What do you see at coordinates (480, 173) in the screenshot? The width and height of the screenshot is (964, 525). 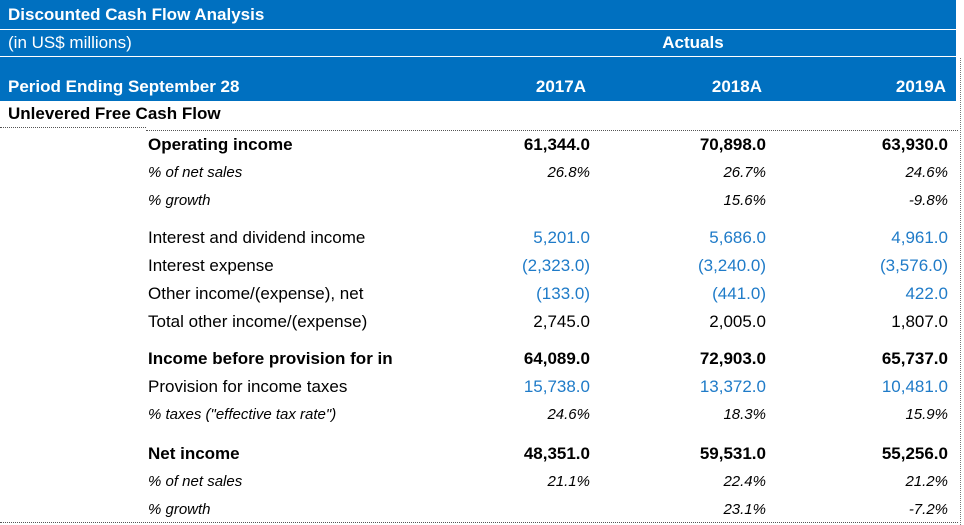 I see `table-row: % of net sales 26.8% 26.7% 24.6%` at bounding box center [480, 173].